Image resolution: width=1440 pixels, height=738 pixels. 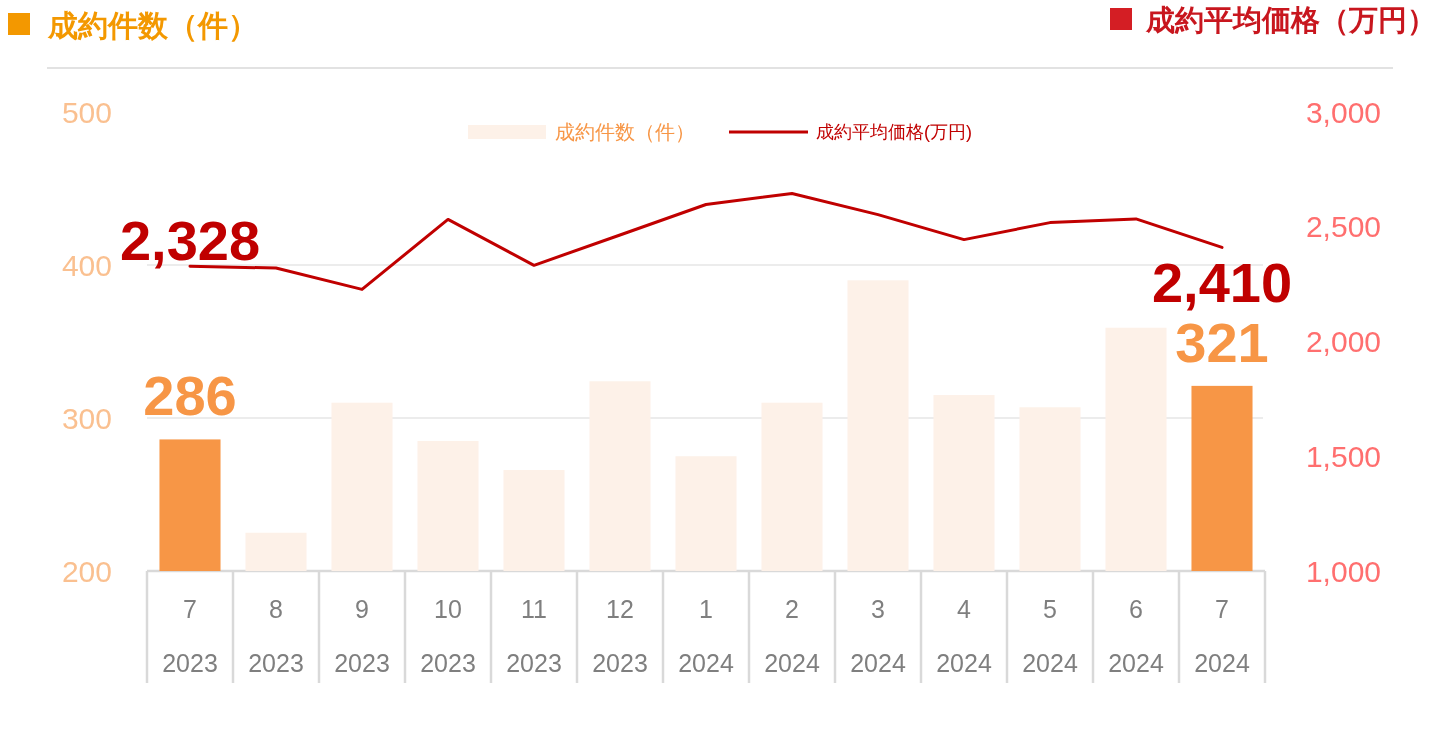 I want to click on x-tick-label: 4 2024, so click(x=964, y=636).